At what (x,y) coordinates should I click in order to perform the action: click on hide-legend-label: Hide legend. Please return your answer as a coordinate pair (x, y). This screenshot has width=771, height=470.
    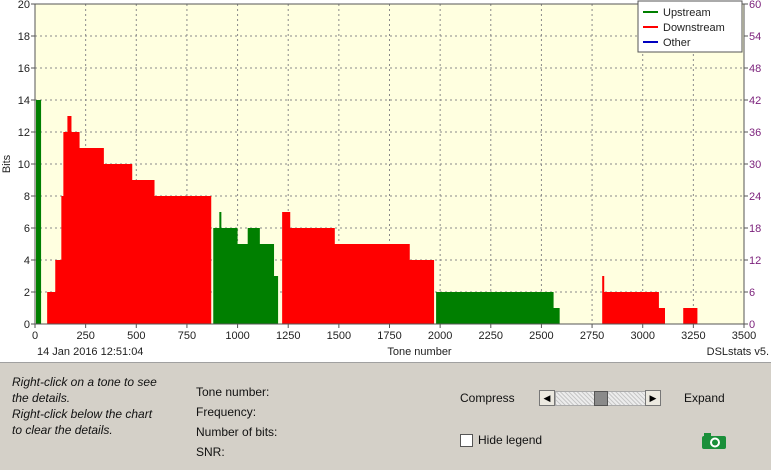
    Looking at the image, I should click on (510, 440).